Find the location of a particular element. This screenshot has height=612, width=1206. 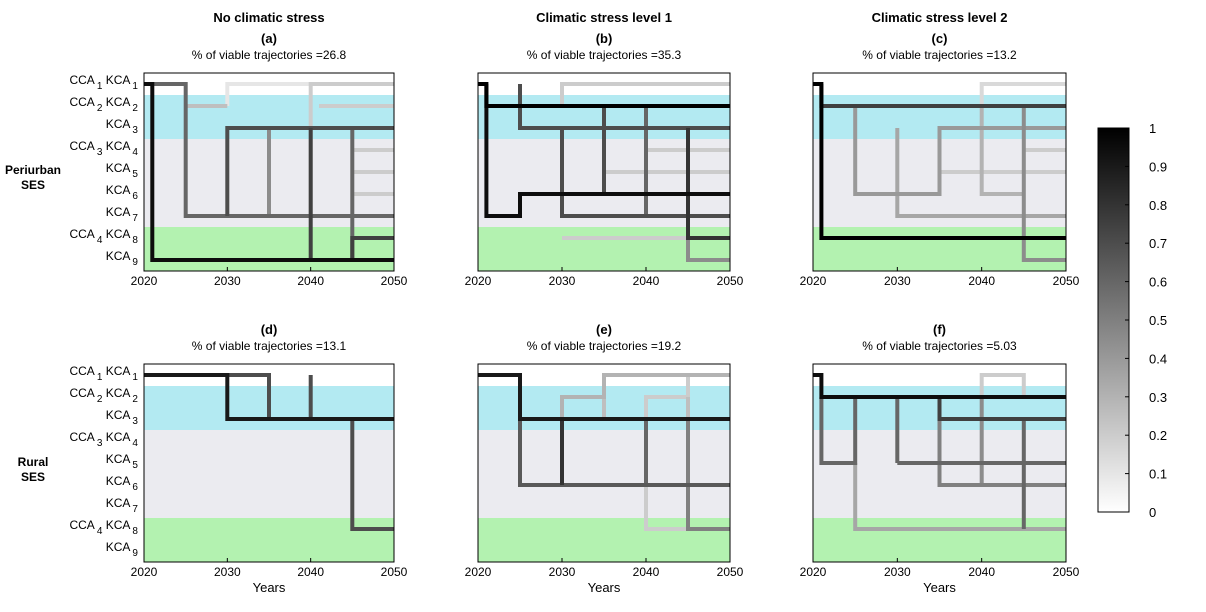

y-tick-label: KCA 5 is located at coordinates (122, 170).